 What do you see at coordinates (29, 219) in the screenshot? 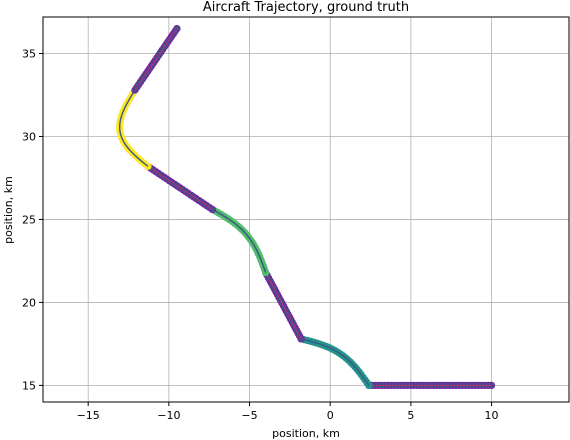
I see `y-tick-label: 25` at bounding box center [29, 219].